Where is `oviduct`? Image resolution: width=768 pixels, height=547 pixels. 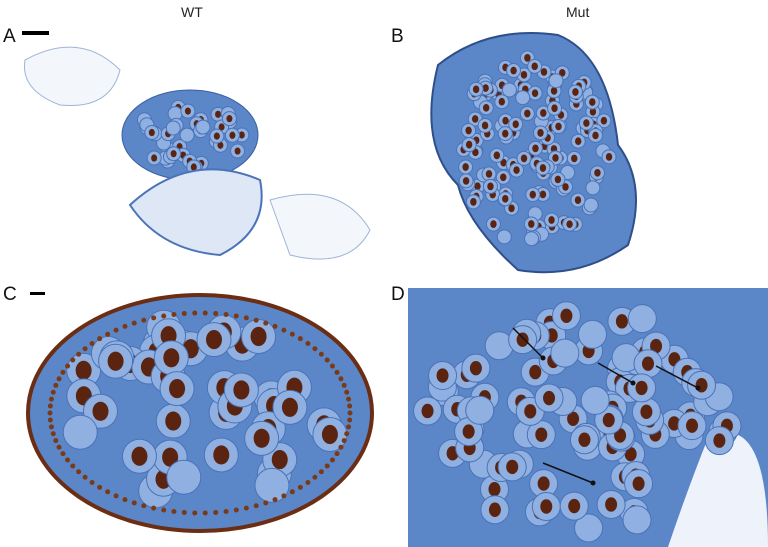
oviduct is located at coordinates (195, 212).